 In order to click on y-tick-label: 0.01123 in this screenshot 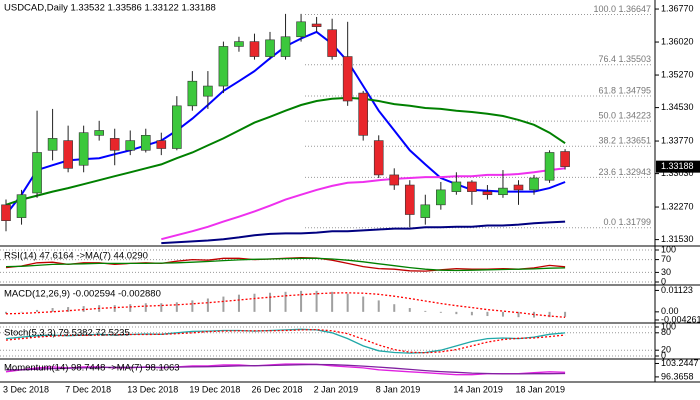, I will do `click(677, 290)`.